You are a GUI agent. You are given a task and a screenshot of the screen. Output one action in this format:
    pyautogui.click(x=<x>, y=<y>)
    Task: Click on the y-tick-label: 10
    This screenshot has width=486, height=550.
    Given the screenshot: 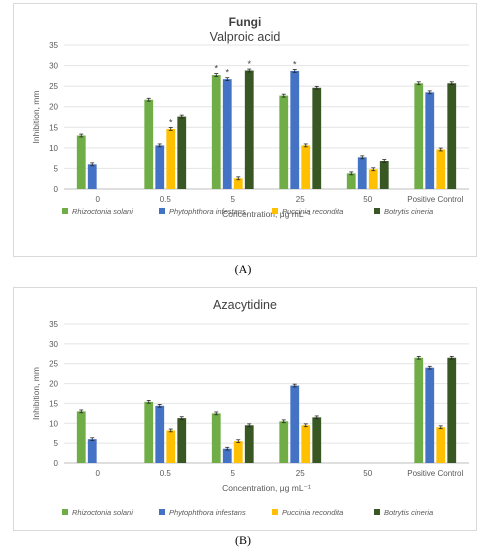 What is the action you would take?
    pyautogui.click(x=53, y=148)
    